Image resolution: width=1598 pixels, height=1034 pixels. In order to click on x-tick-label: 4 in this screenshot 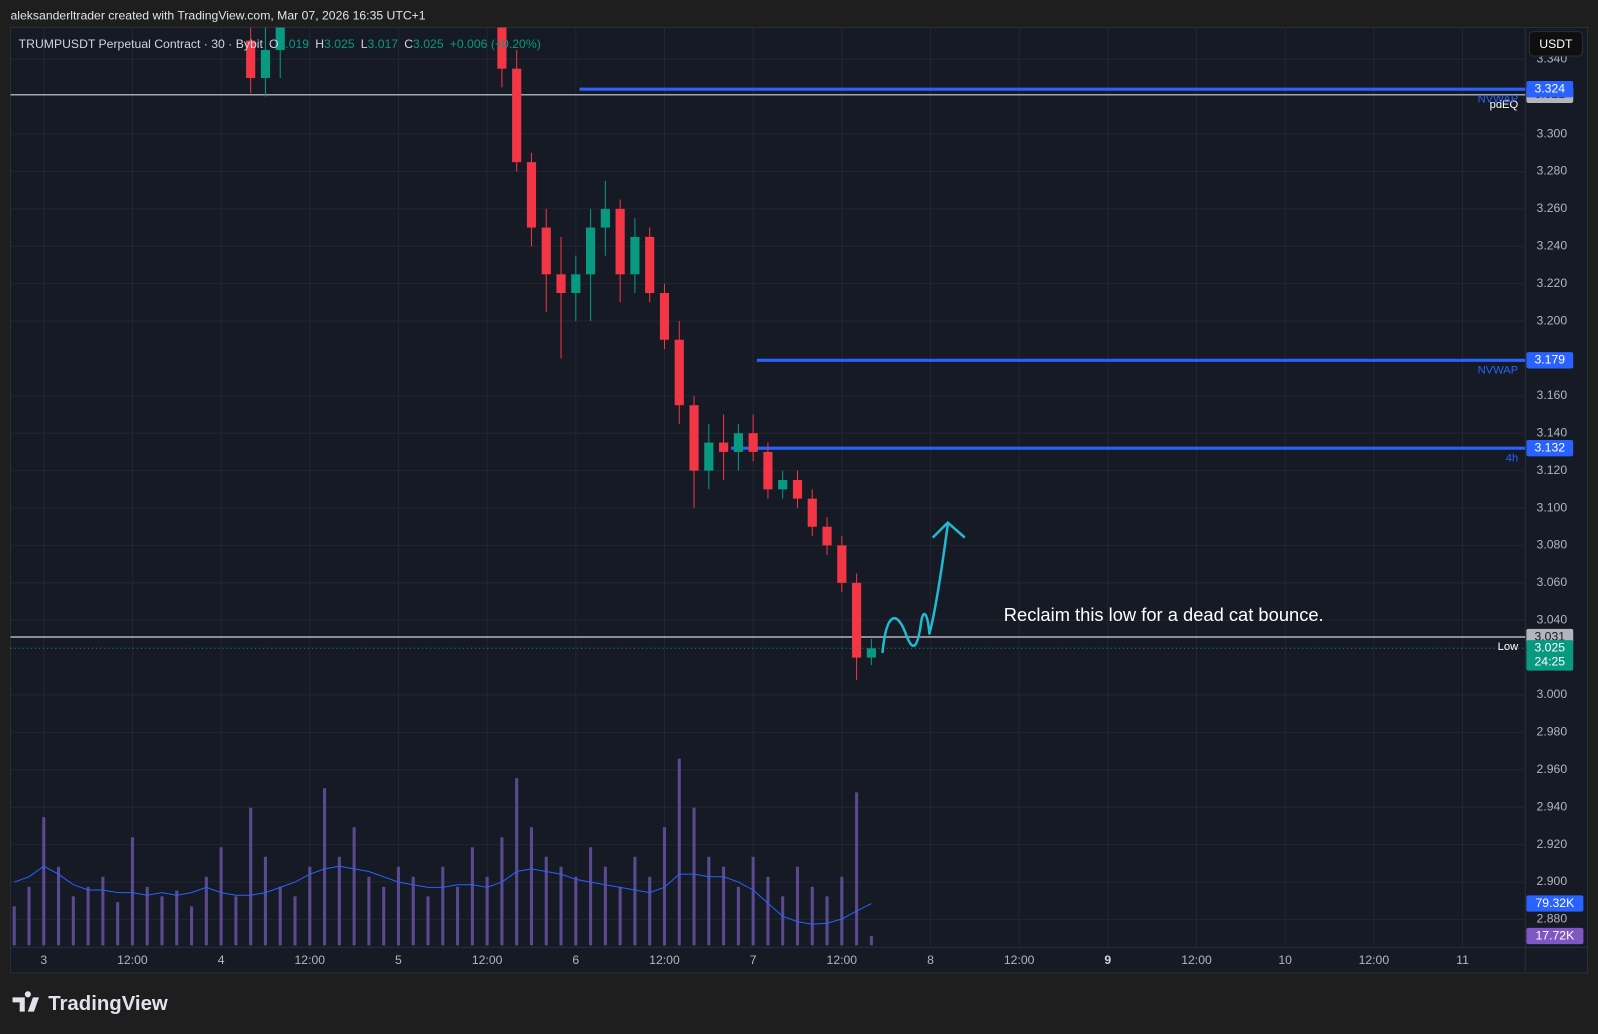, I will do `click(221, 960)`.